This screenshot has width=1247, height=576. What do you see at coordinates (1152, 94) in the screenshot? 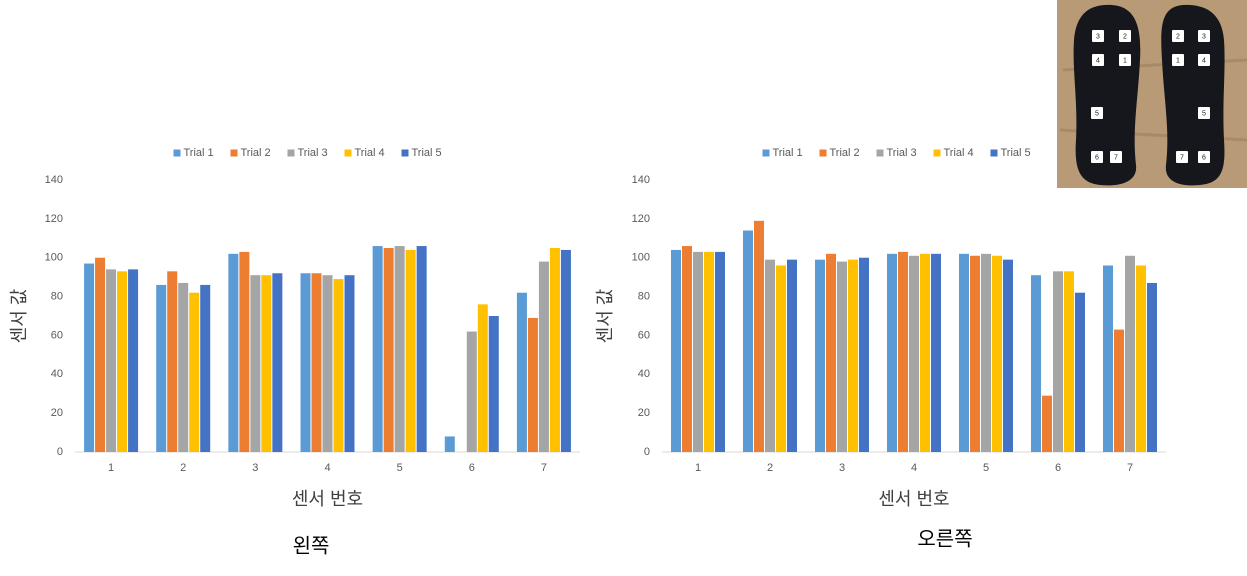
I see `insole-photo` at bounding box center [1152, 94].